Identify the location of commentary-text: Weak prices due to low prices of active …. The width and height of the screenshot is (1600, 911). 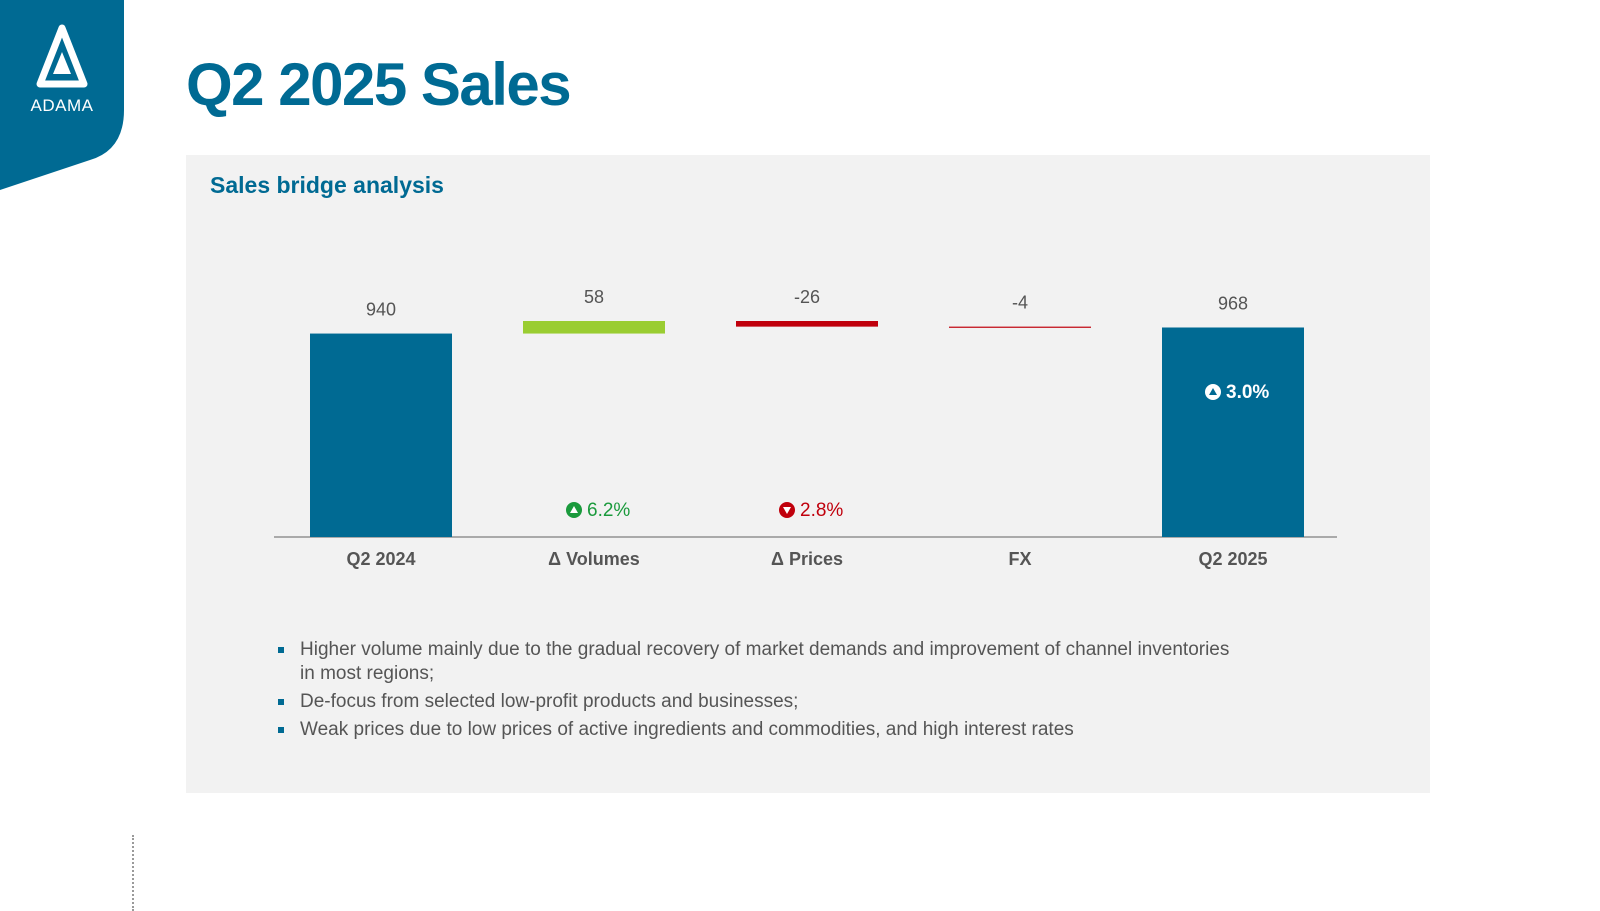
(687, 729).